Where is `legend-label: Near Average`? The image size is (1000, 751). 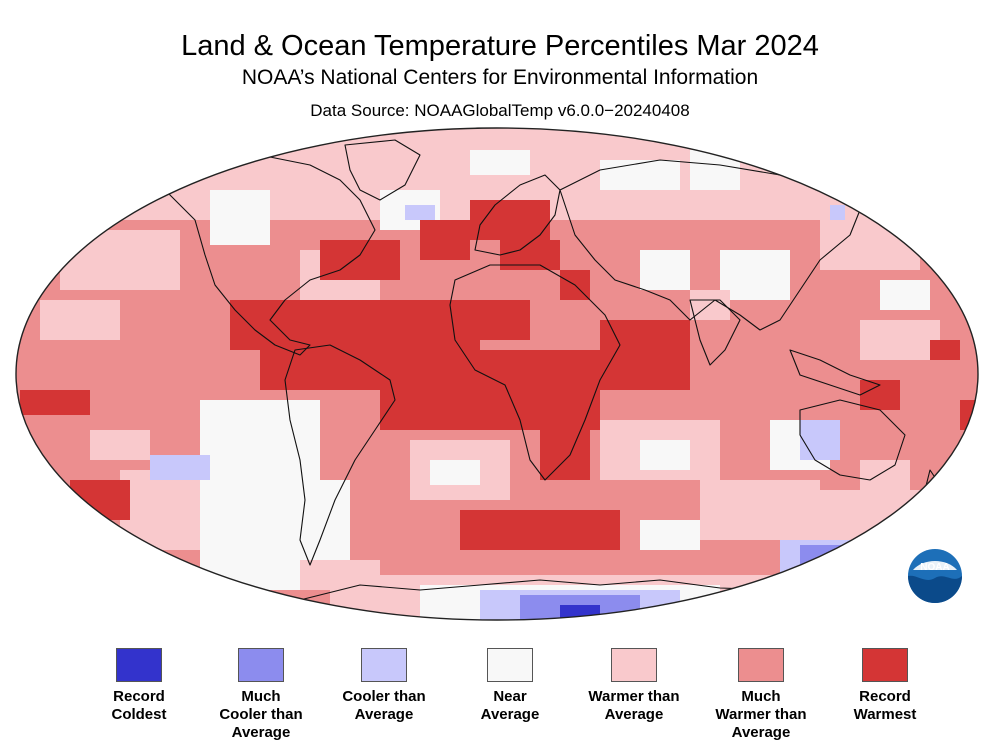 legend-label: Near Average is located at coordinates (510, 705).